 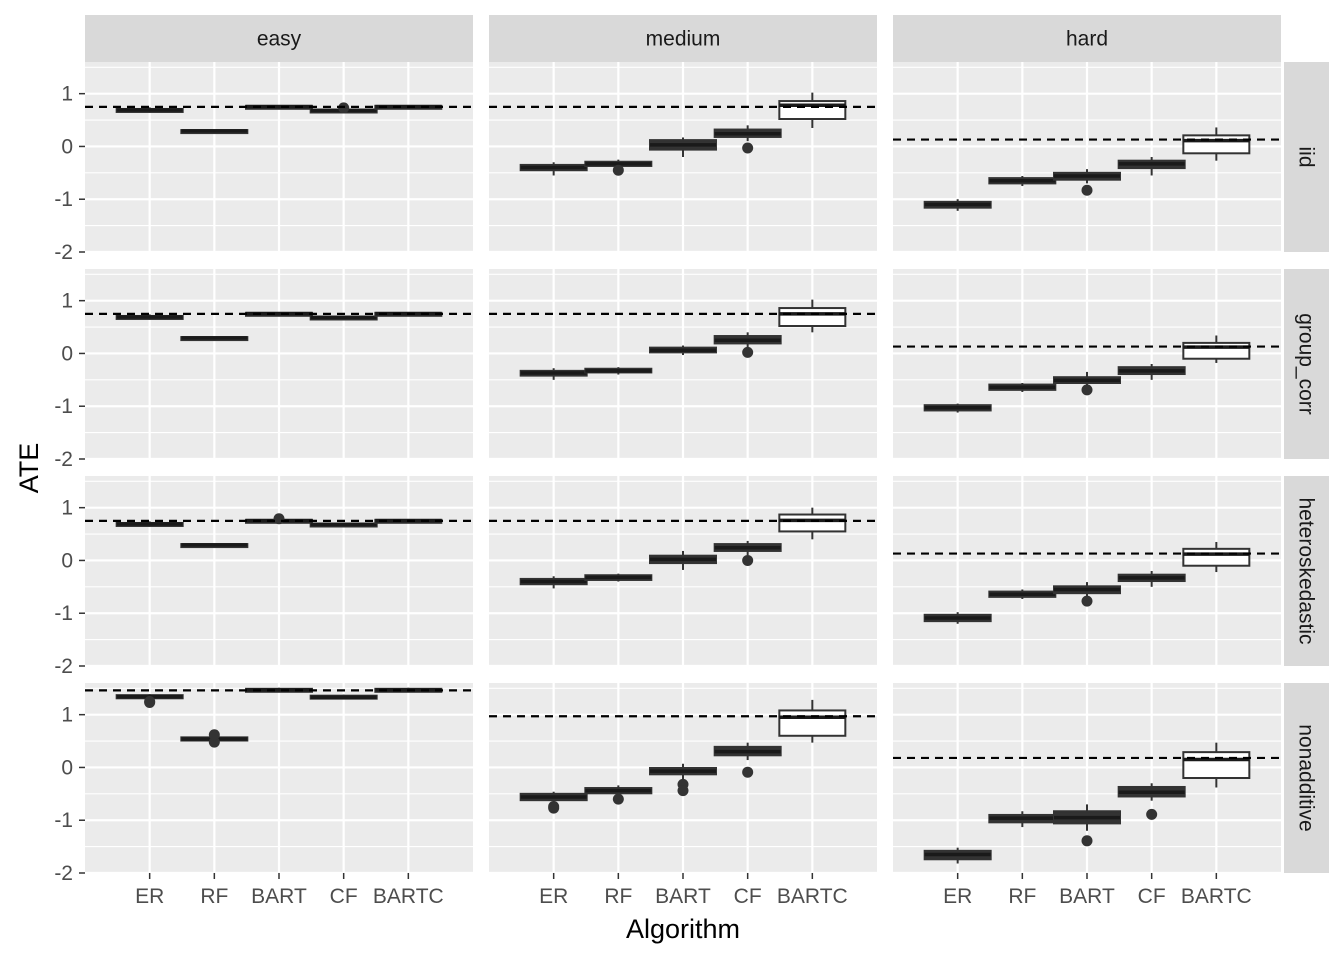 I want to click on panel-group_corr-hard, so click(x=1087, y=365).